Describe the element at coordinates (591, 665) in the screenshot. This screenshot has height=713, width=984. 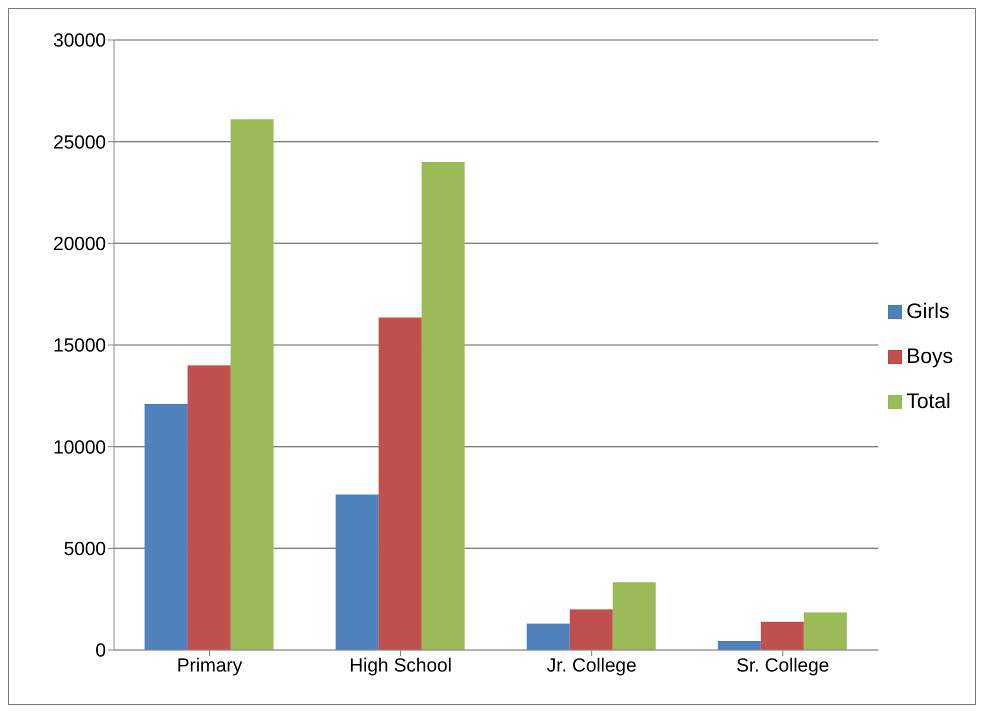
I see `x-tick-label: Jr. College` at that location.